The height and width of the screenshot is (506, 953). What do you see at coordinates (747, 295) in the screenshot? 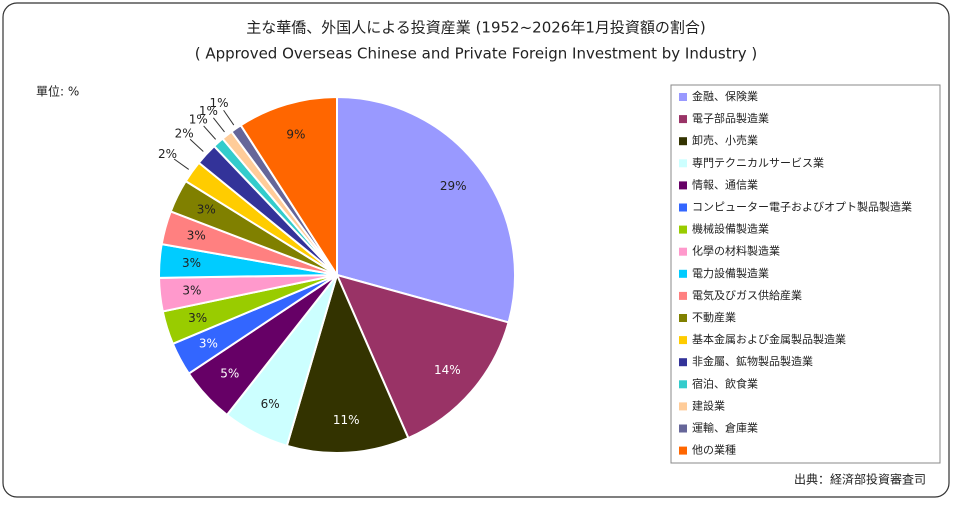
I see `legend-label: 電気及びガス供給産業` at bounding box center [747, 295].